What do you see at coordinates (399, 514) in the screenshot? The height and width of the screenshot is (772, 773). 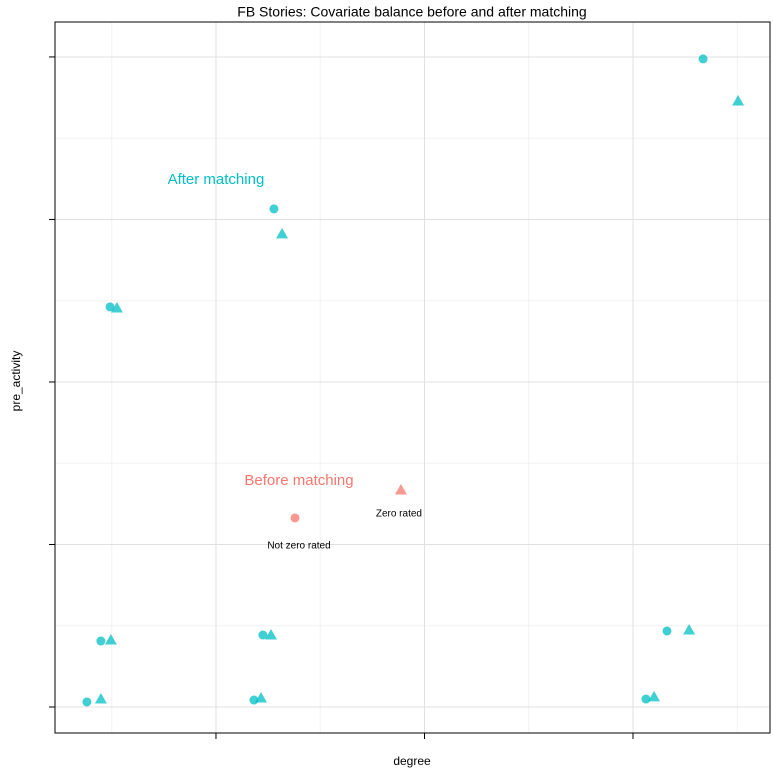 I see `point-label: Zero rated` at bounding box center [399, 514].